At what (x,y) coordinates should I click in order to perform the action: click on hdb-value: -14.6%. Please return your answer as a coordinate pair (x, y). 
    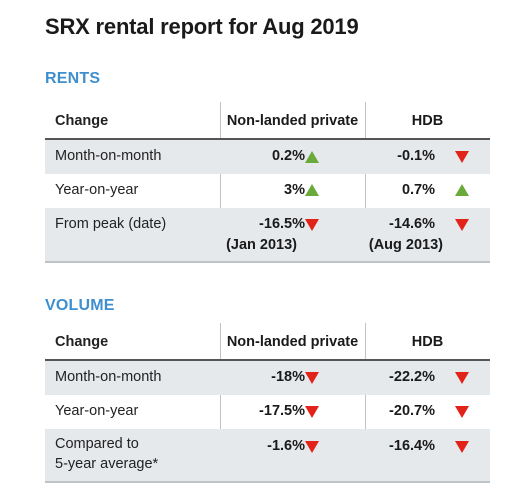
    Looking at the image, I should click on (412, 224).